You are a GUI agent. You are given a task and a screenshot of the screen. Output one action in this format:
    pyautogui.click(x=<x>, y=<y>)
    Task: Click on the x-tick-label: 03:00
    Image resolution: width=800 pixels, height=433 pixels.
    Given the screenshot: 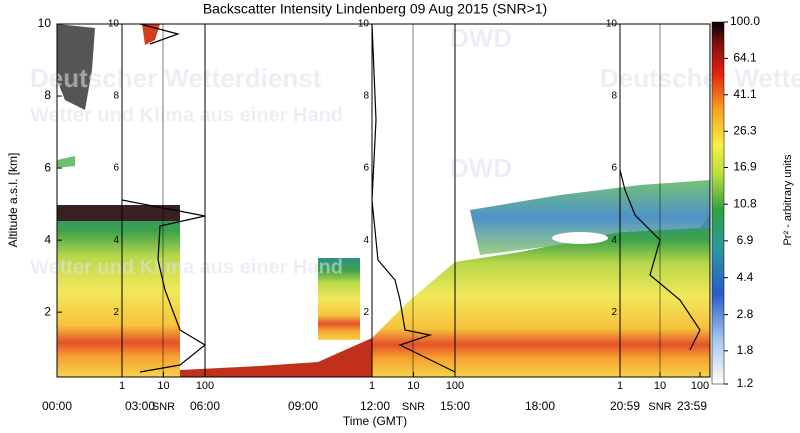 What is the action you would take?
    pyautogui.click(x=140, y=406)
    